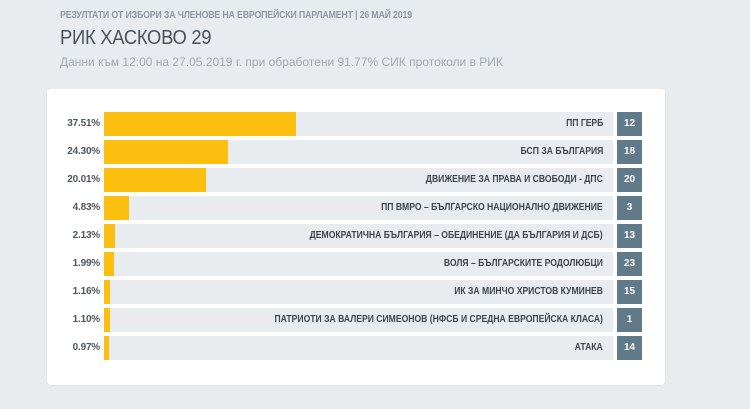  Describe the element at coordinates (629, 236) in the screenshot. I see `ballot-number-badge: 13` at that location.